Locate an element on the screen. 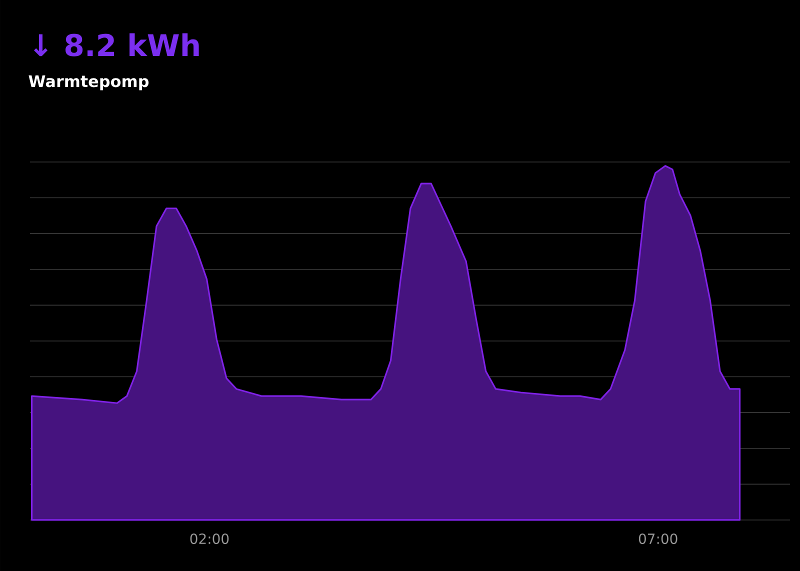  x-tick-label: 07:00 is located at coordinates (658, 538).